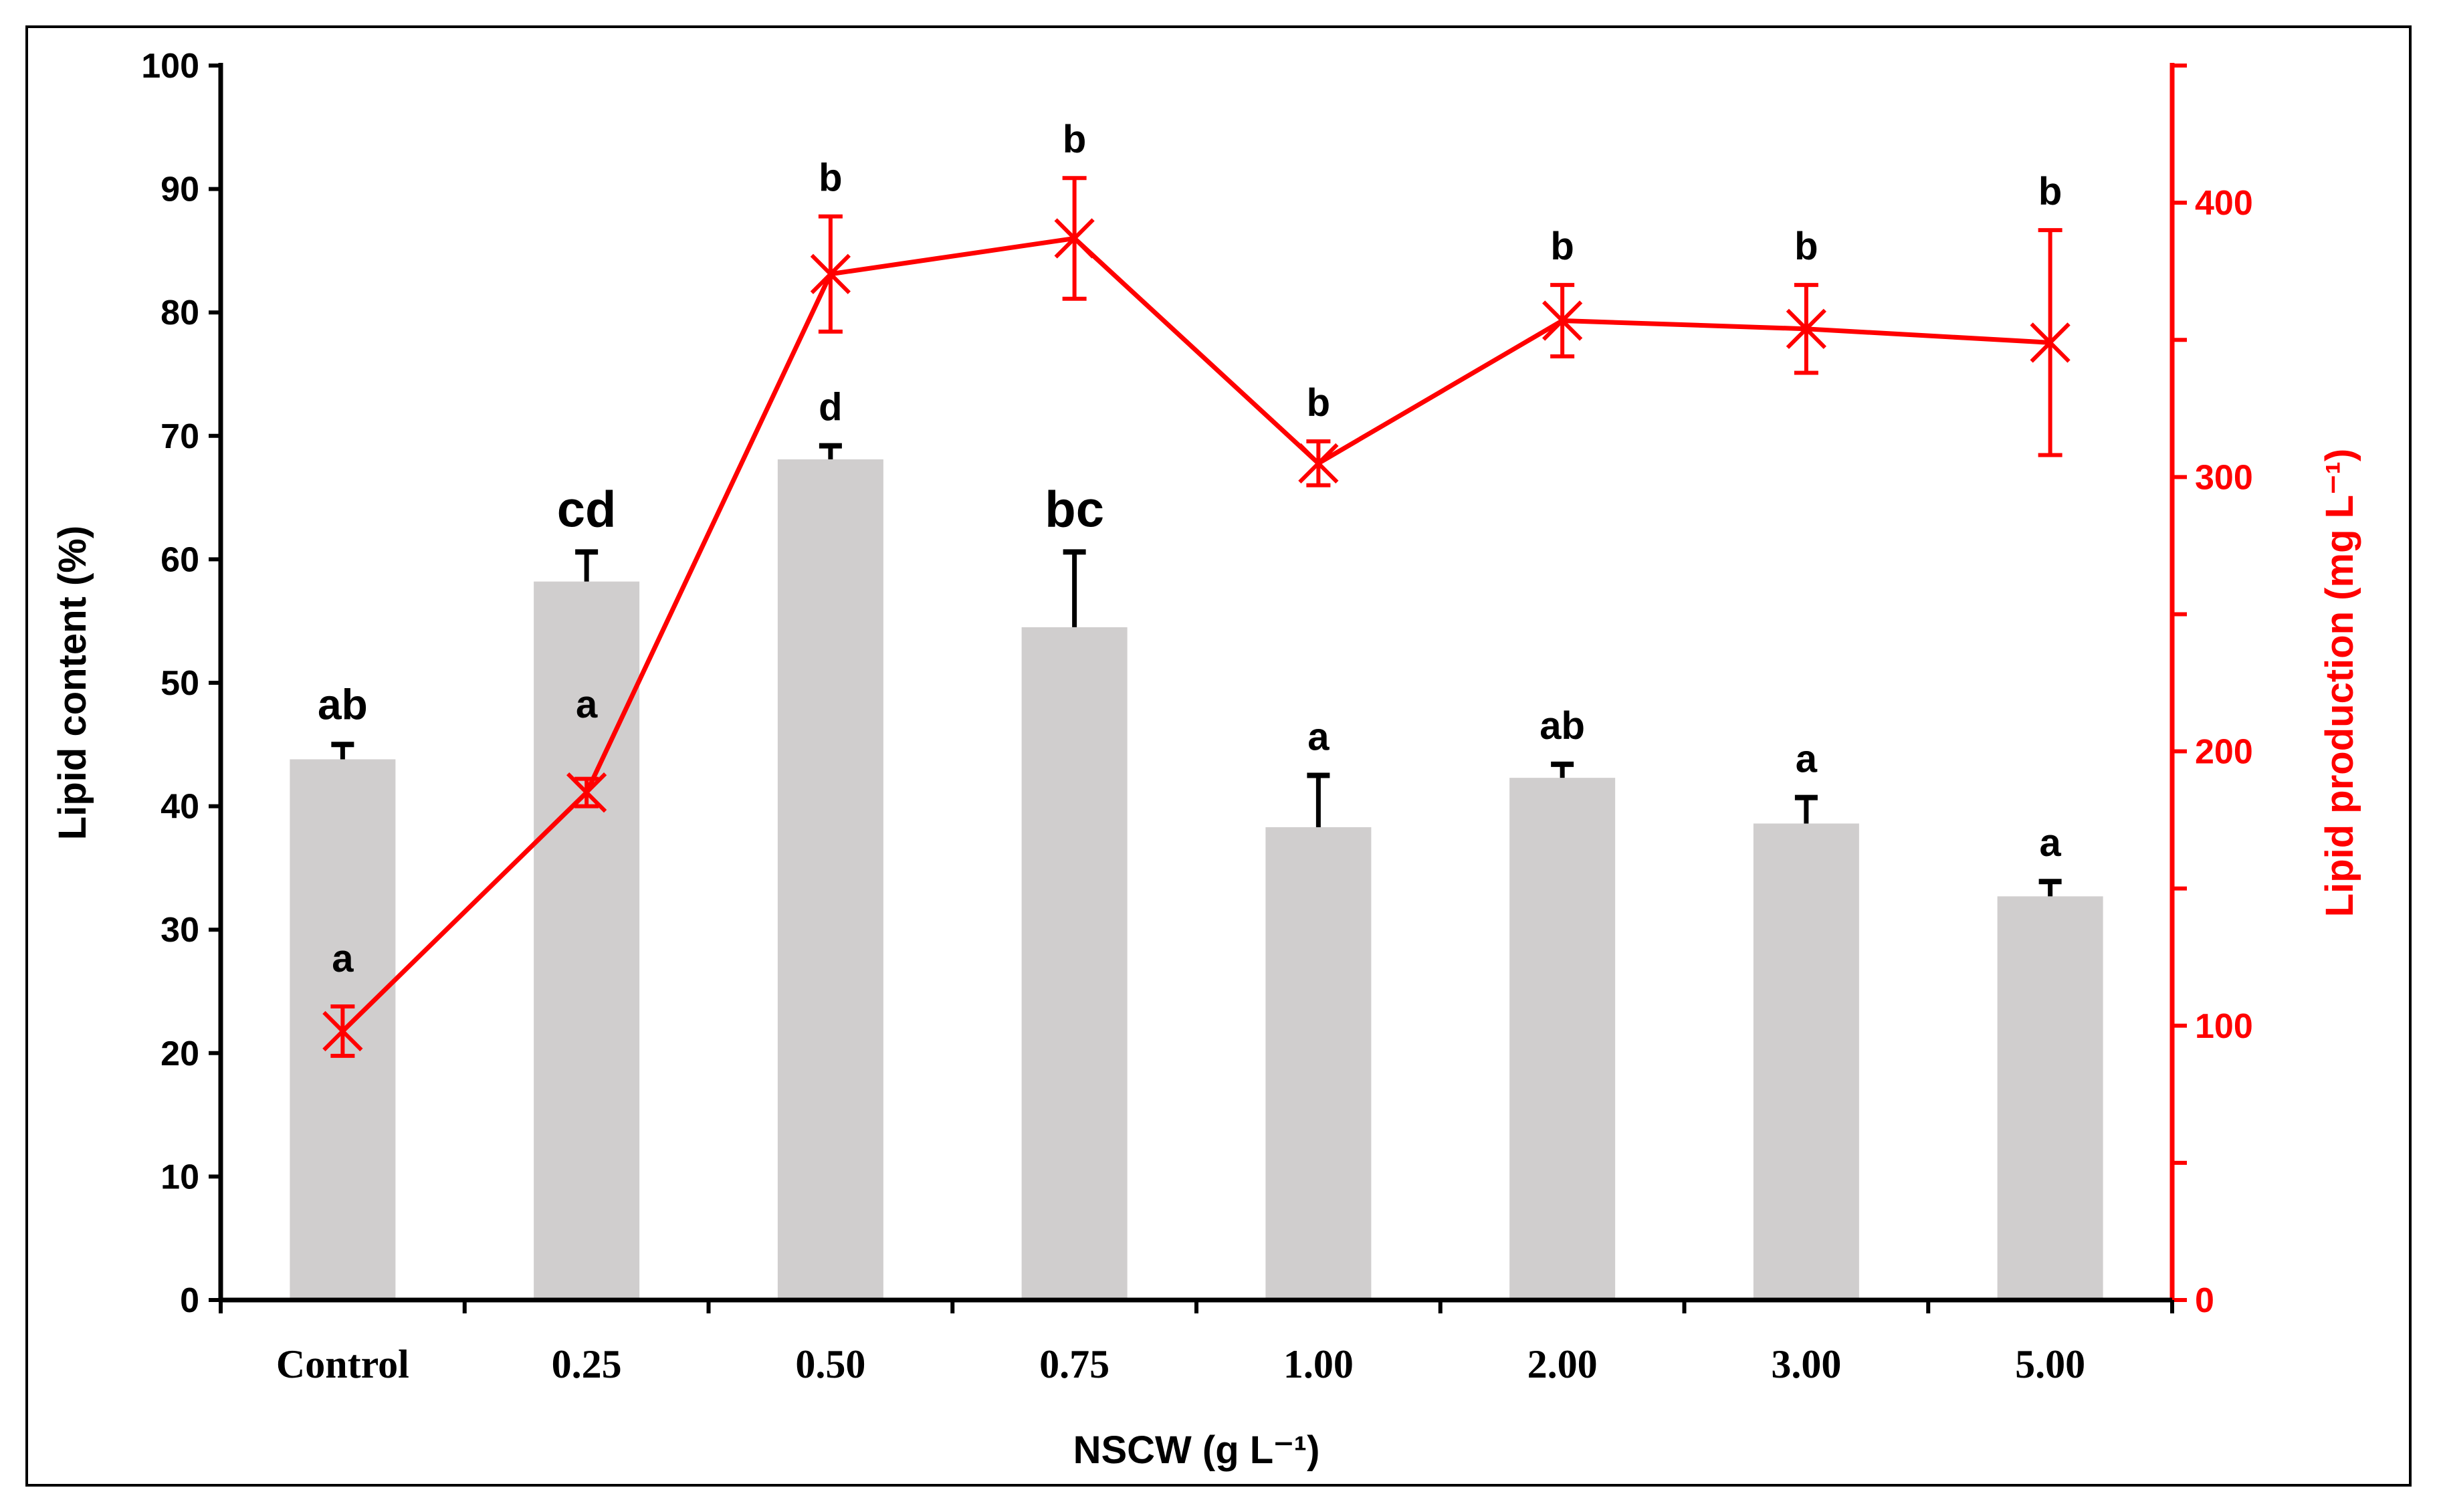 The width and height of the screenshot is (2437, 1512). Describe the element at coordinates (587, 1364) in the screenshot. I see `x-tick-label-1: 0.25` at that location.